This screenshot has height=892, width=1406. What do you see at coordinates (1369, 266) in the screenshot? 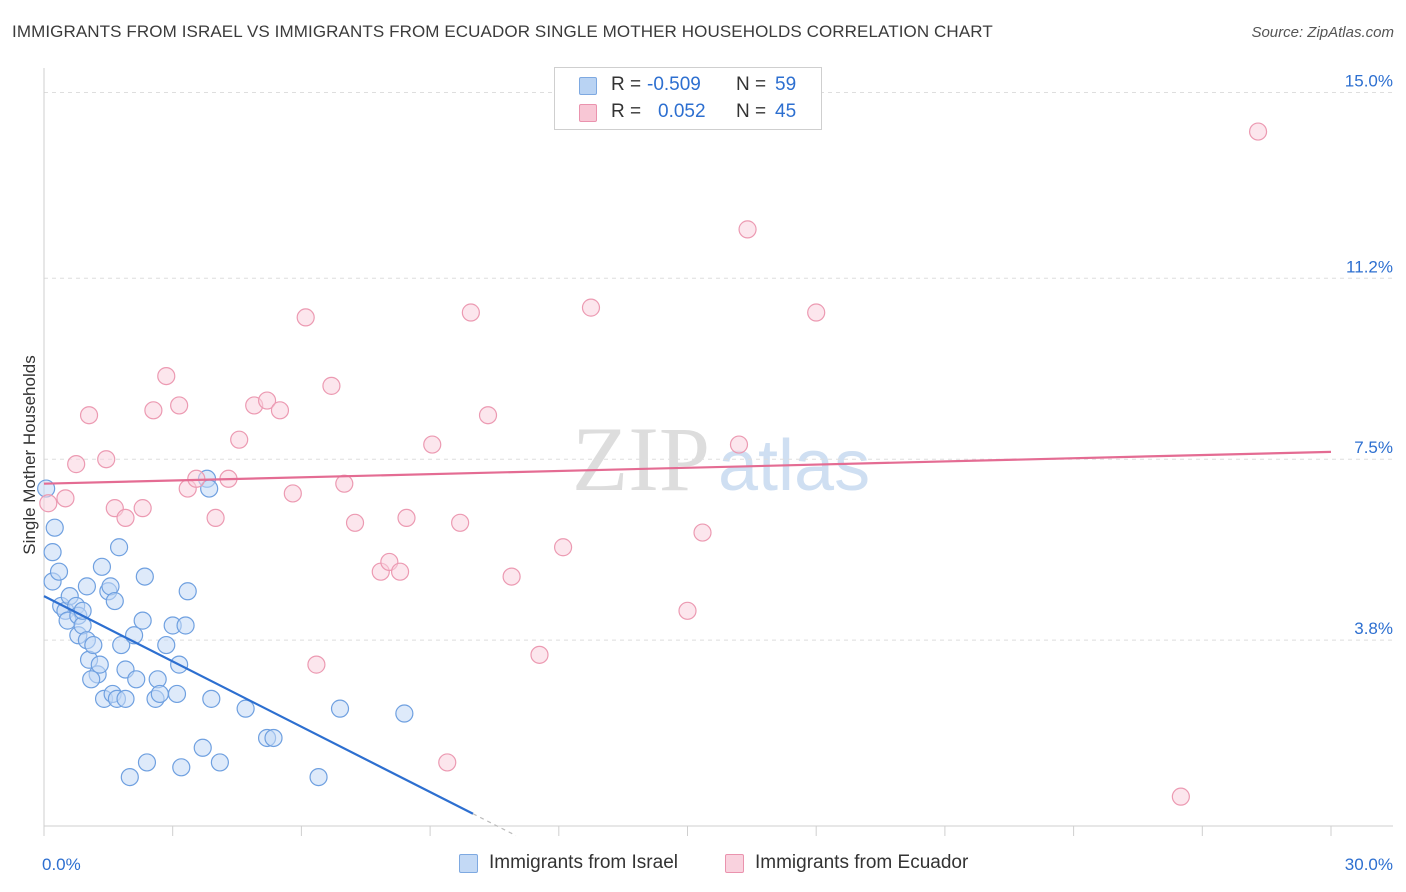
I see `y-tick-label-2: 11.2%` at bounding box center [1369, 266].